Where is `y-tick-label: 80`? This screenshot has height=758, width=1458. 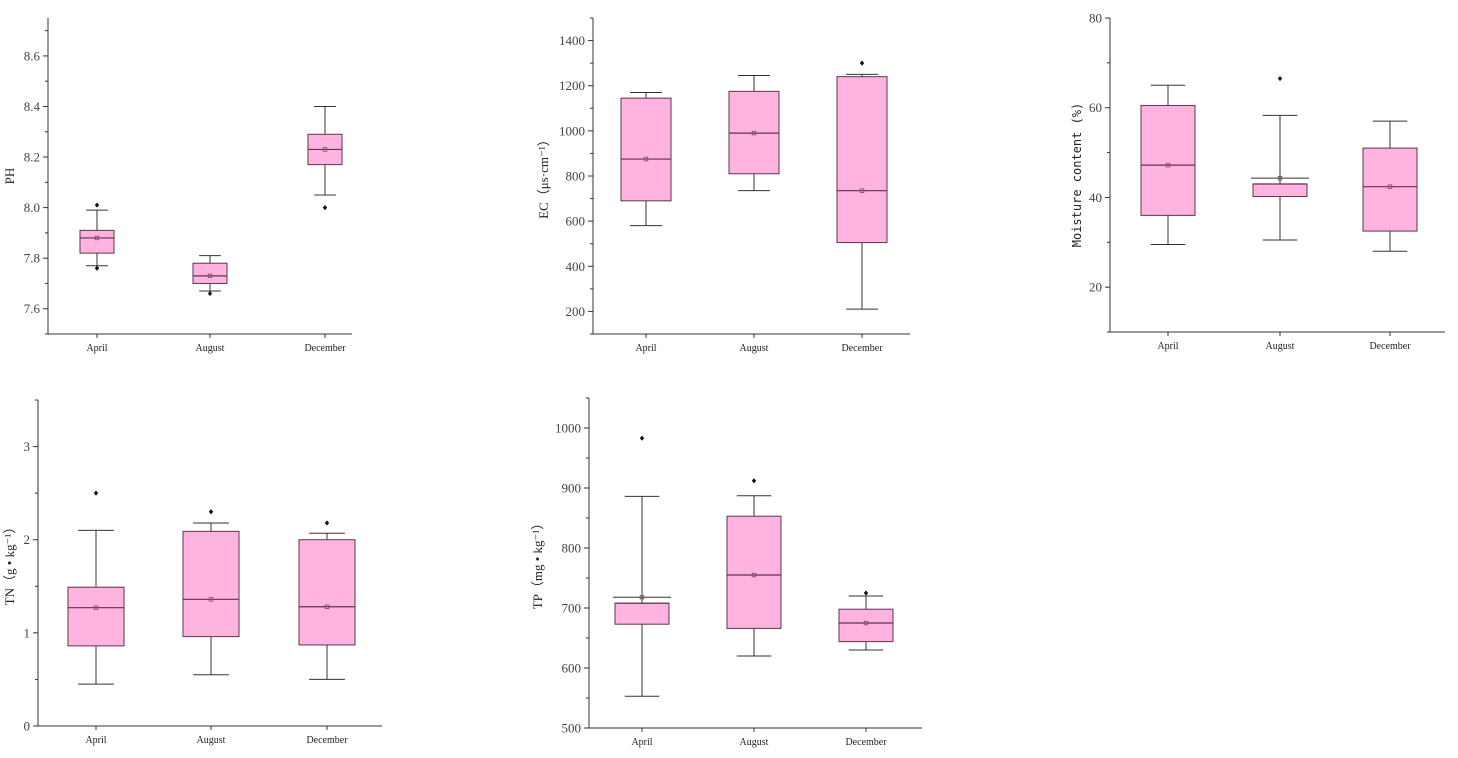
y-tick-label: 80 is located at coordinates (1095, 18).